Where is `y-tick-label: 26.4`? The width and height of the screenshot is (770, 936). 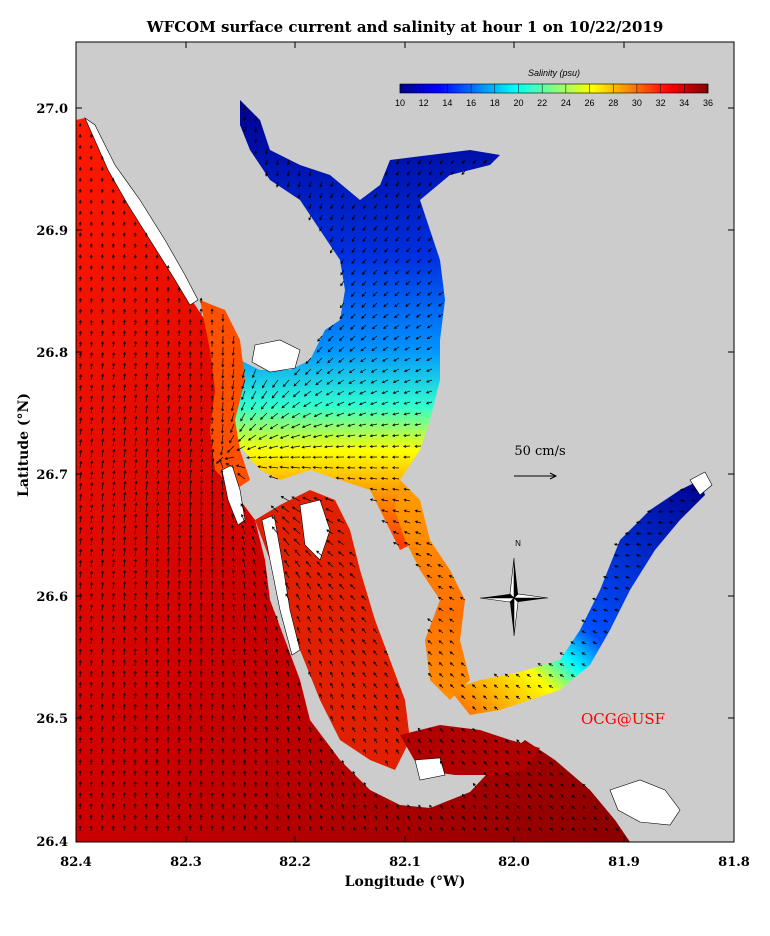 y-tick-label: 26.4 is located at coordinates (52, 842).